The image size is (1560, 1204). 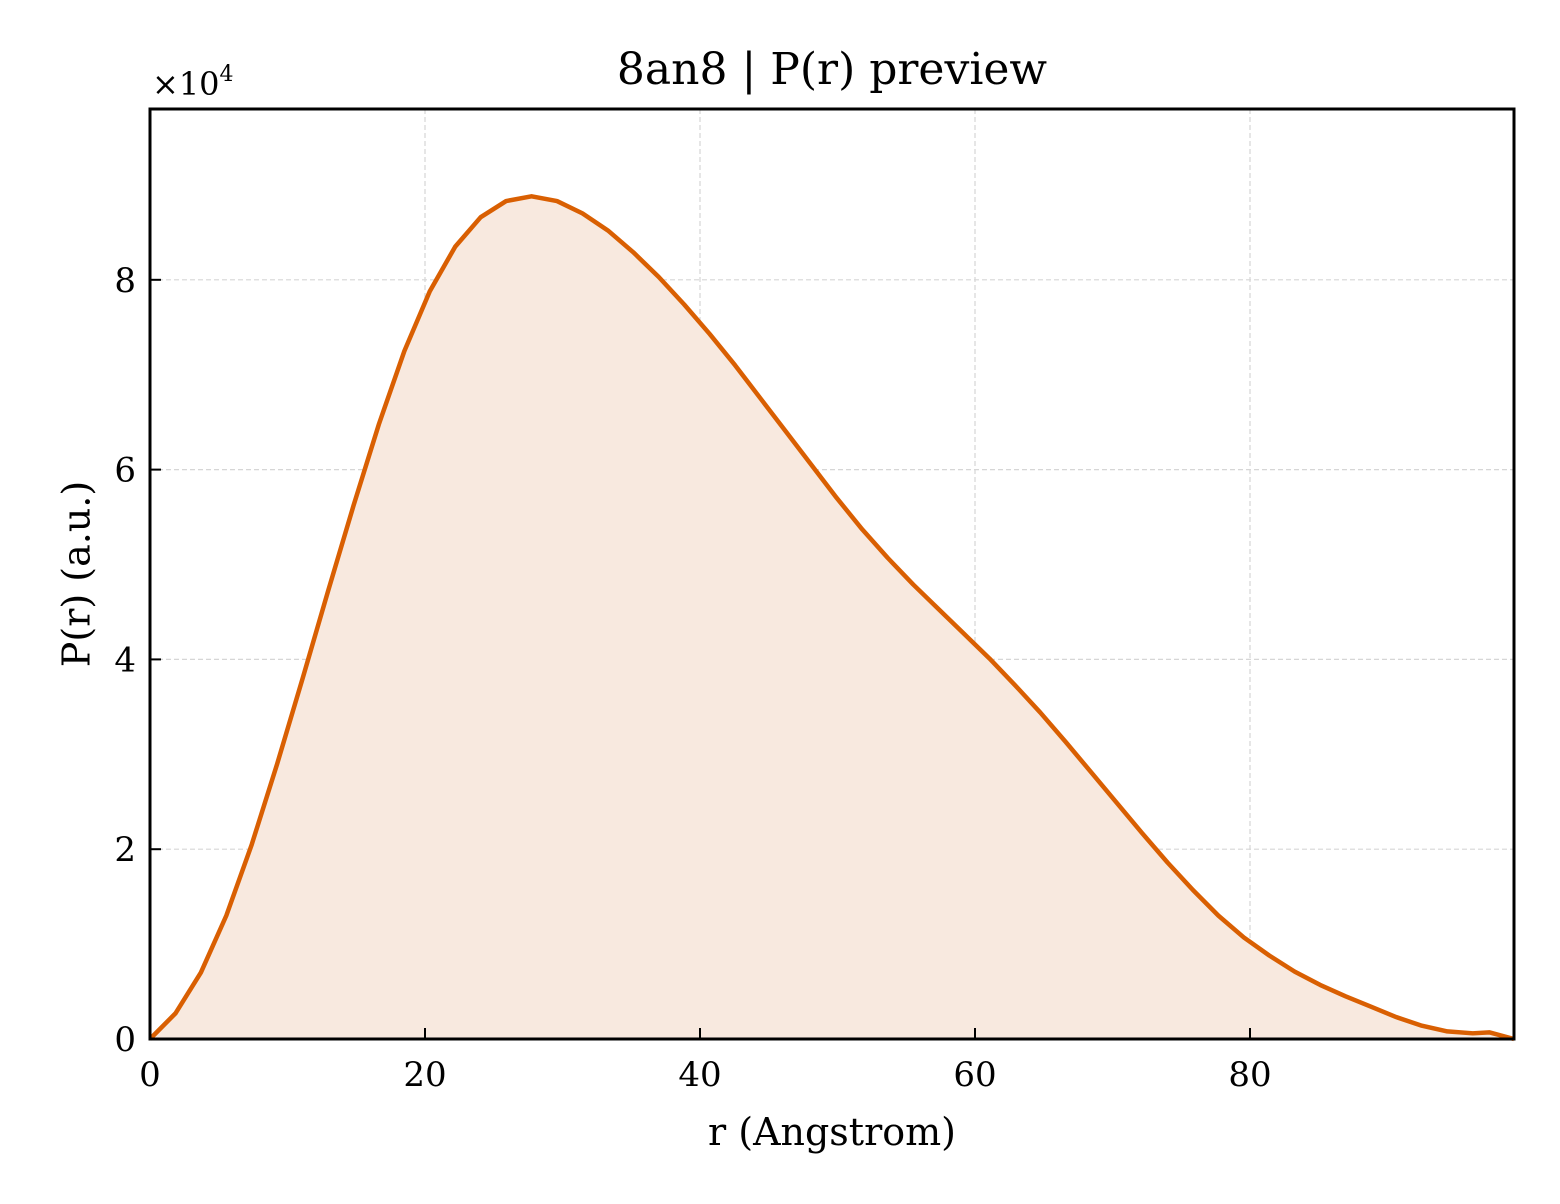 What do you see at coordinates (227, 74) in the screenshot?
I see `y-offset-exponent: 4` at bounding box center [227, 74].